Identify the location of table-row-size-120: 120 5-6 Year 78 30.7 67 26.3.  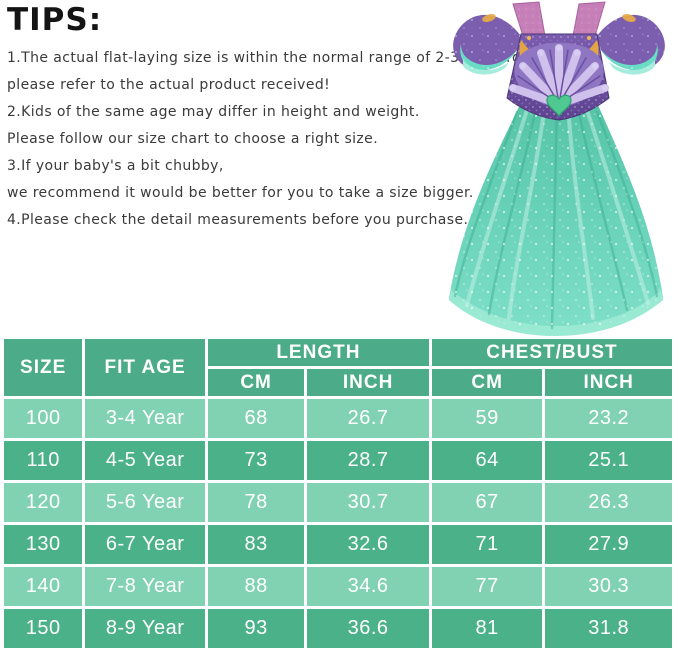
(338, 502).